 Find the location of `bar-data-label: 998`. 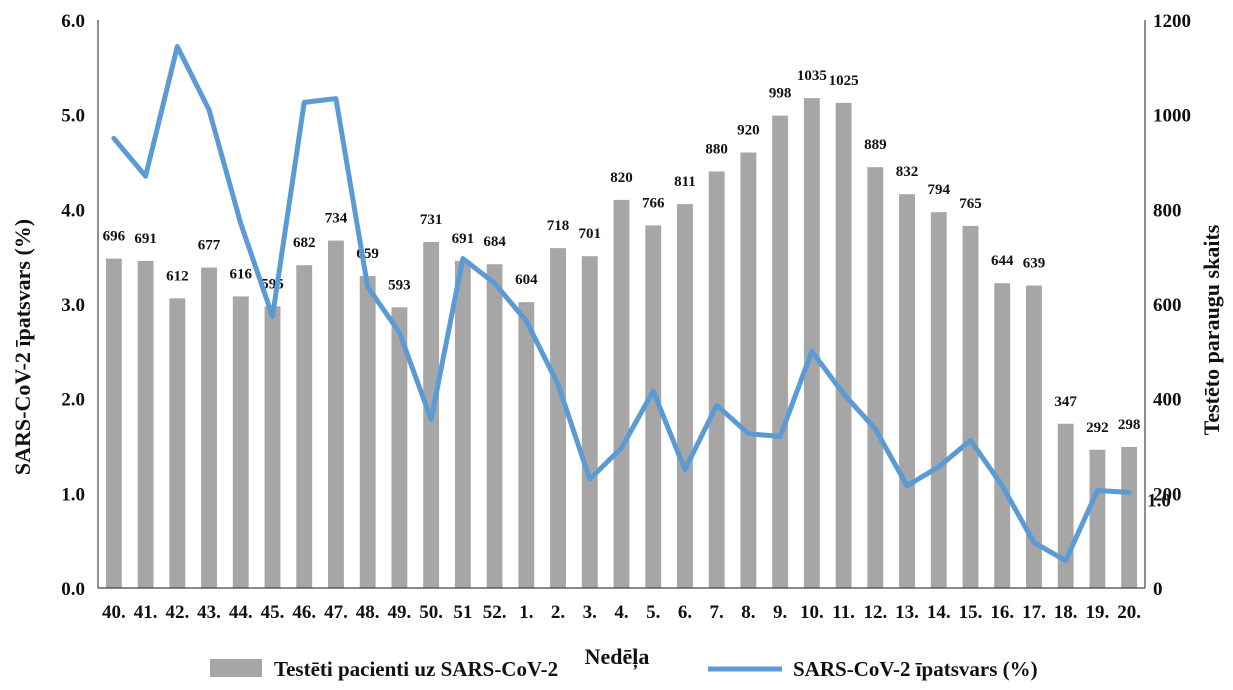

bar-data-label: 998 is located at coordinates (780, 94).